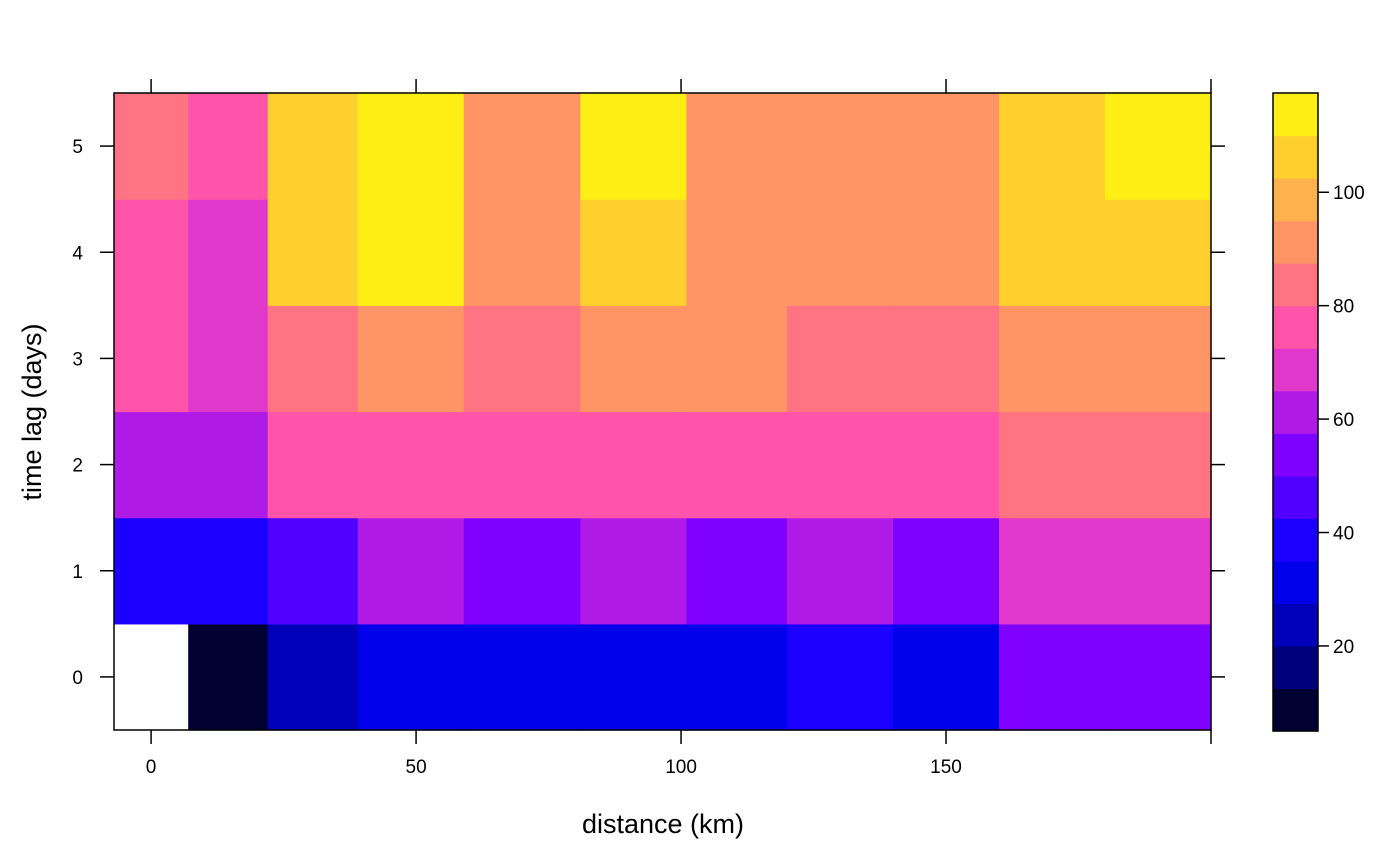  I want to click on y-tick-label: 1, so click(77, 572).